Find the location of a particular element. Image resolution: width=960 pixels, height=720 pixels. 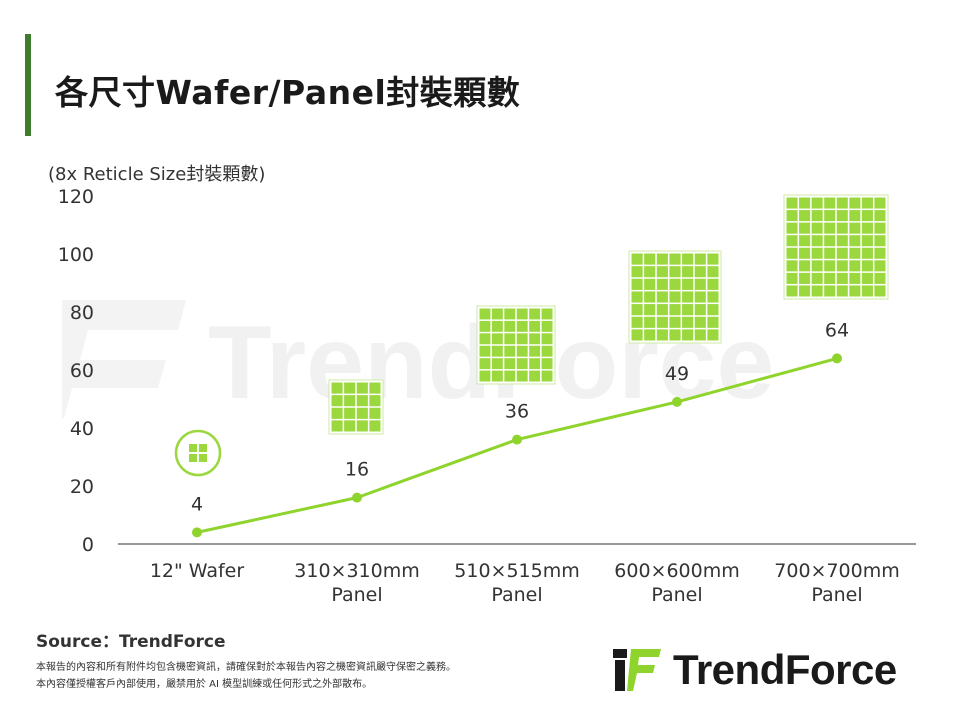

x-tick-label: 310×310mm is located at coordinates (356, 571).